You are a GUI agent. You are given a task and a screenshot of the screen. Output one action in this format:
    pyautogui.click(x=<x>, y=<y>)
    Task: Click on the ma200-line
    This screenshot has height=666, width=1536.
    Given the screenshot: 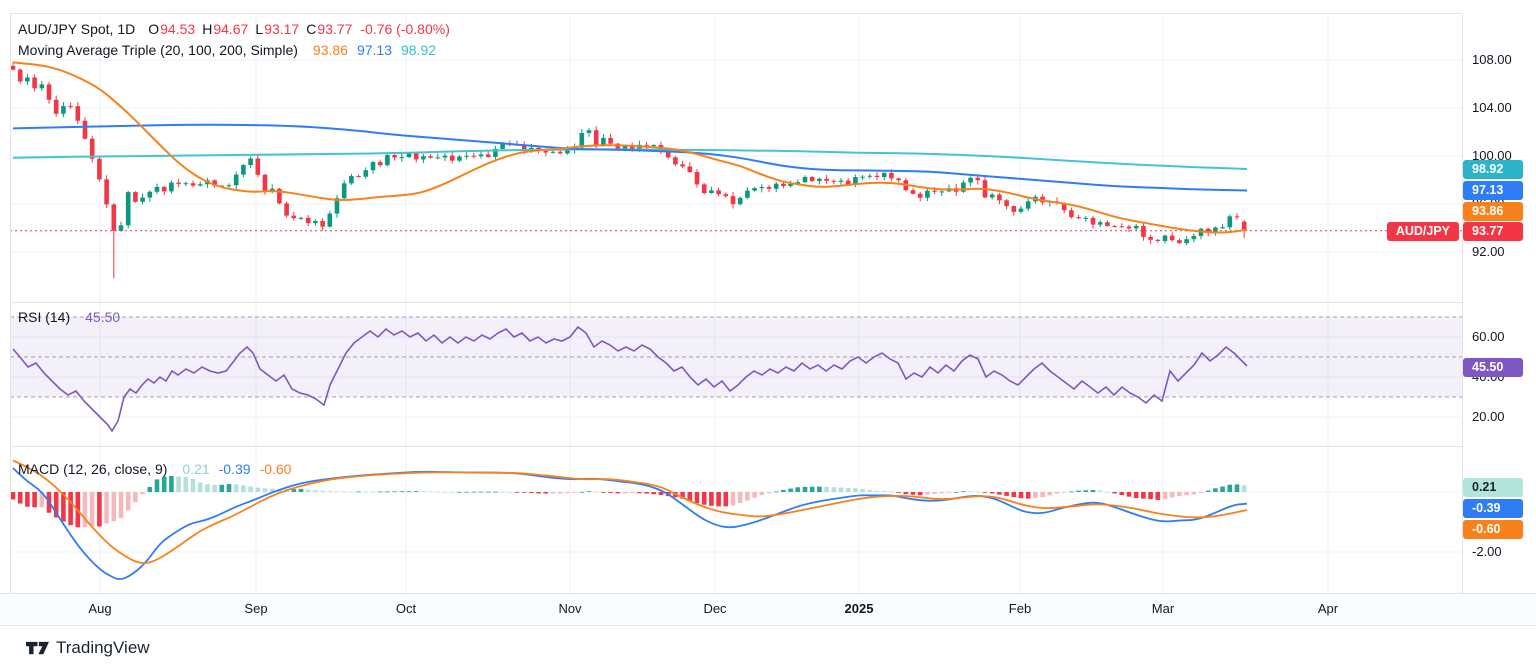 What is the action you would take?
    pyautogui.click(x=630, y=159)
    